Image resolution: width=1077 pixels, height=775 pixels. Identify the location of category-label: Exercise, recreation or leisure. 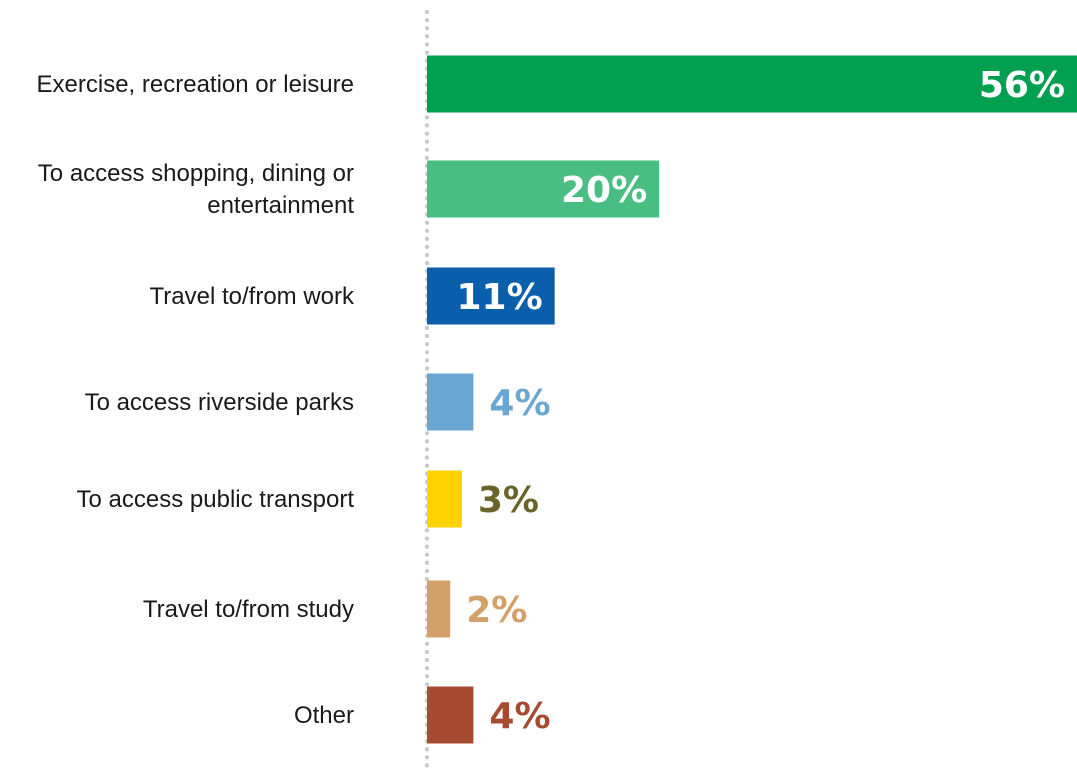
(195, 84).